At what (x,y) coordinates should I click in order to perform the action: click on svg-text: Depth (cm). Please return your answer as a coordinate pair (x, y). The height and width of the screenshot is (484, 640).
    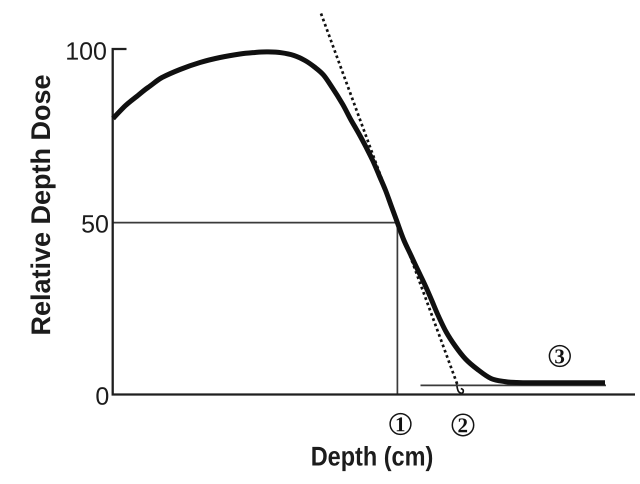
    Looking at the image, I should click on (372, 457).